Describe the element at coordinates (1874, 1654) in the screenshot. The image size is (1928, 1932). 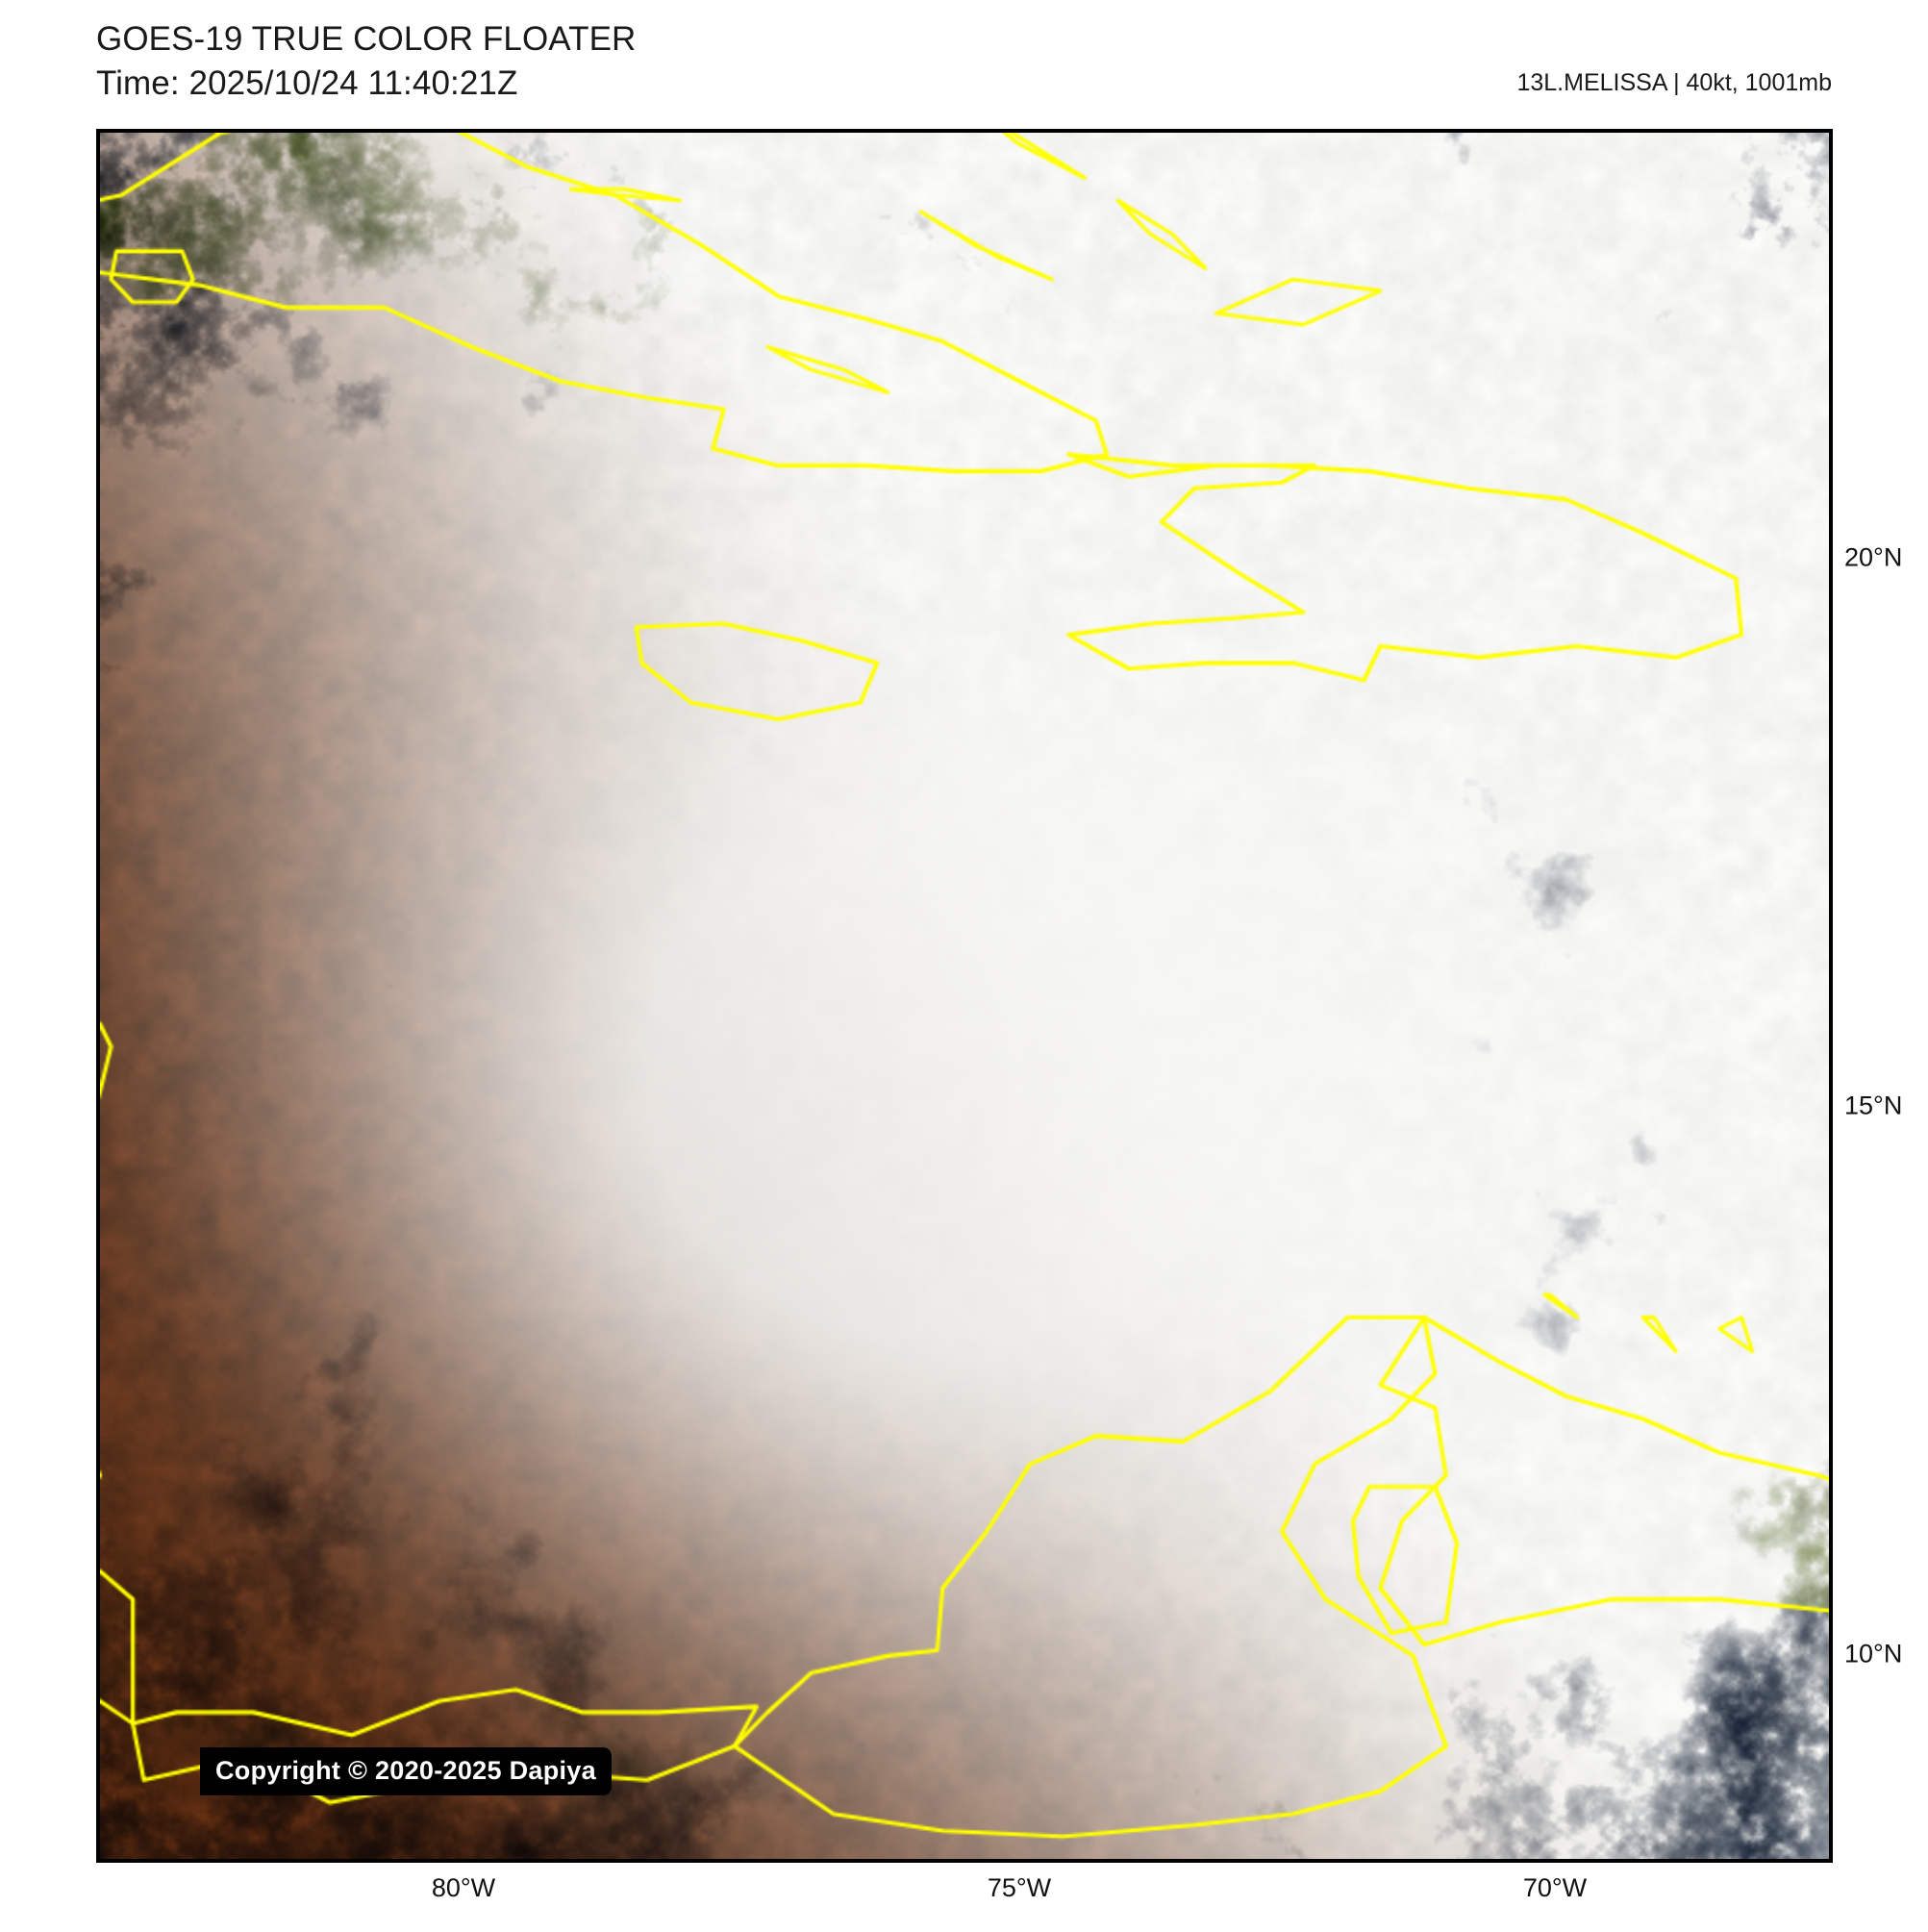
I see `lat-tick-label-right: 10°N` at that location.